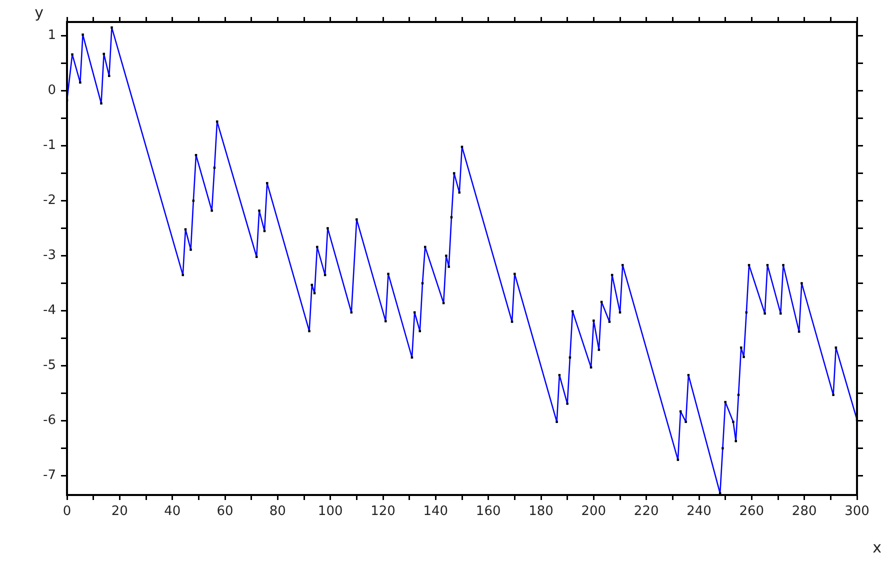  Describe the element at coordinates (646, 512) in the screenshot. I see `x-tick-label: 220` at that location.